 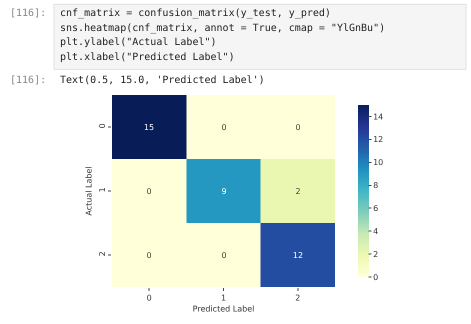 What do you see at coordinates (224, 191) in the screenshot?
I see `data-label: 9` at bounding box center [224, 191].